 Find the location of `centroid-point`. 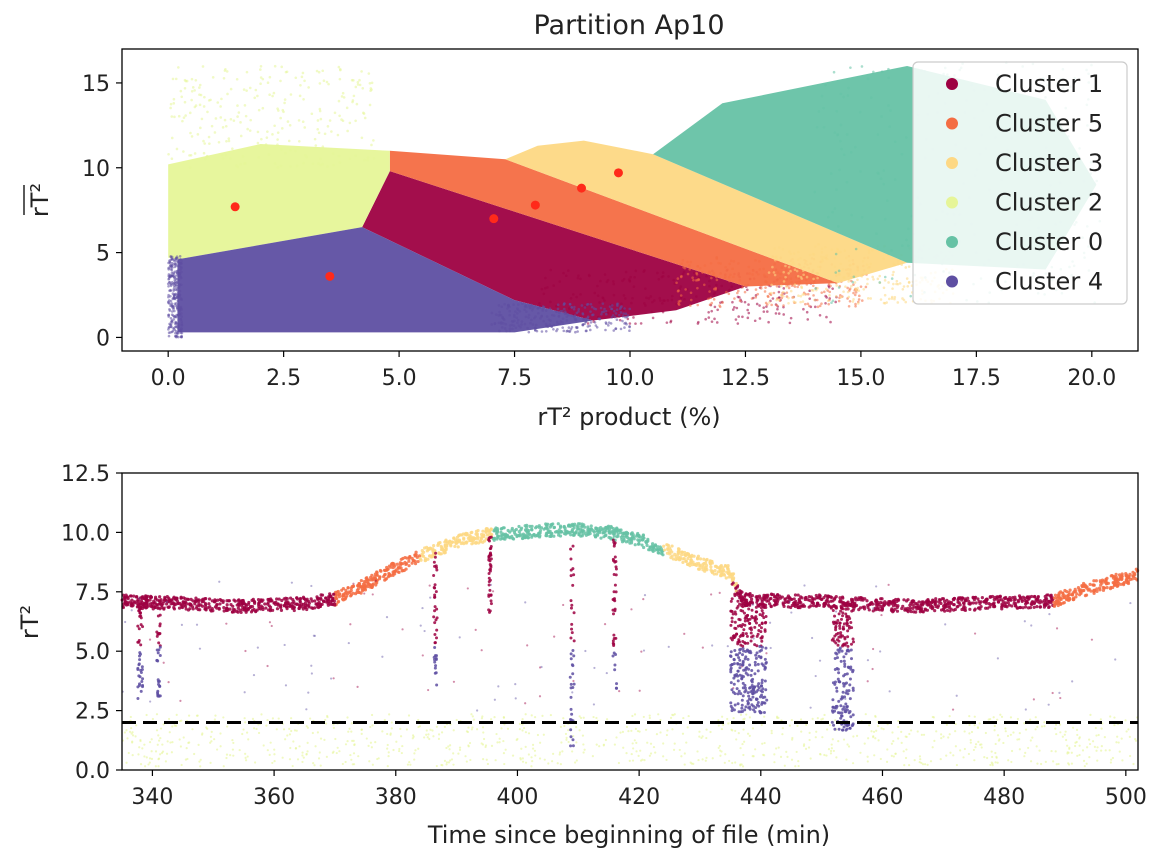

centroid-point is located at coordinates (235, 207).